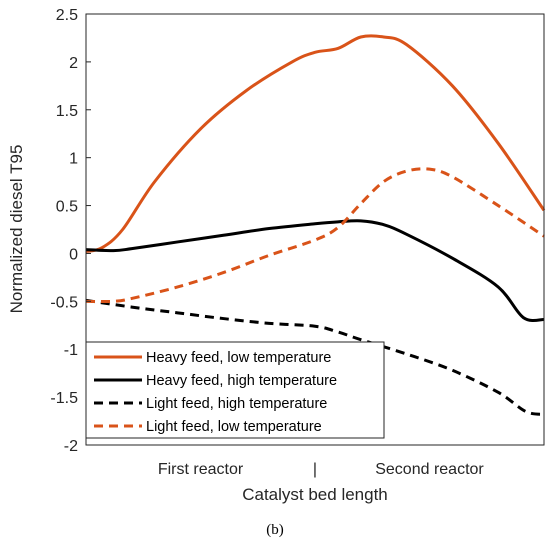 The image size is (550, 549). What do you see at coordinates (236, 404) in the screenshot?
I see `legend-label: Light feed, high temperature` at bounding box center [236, 404].